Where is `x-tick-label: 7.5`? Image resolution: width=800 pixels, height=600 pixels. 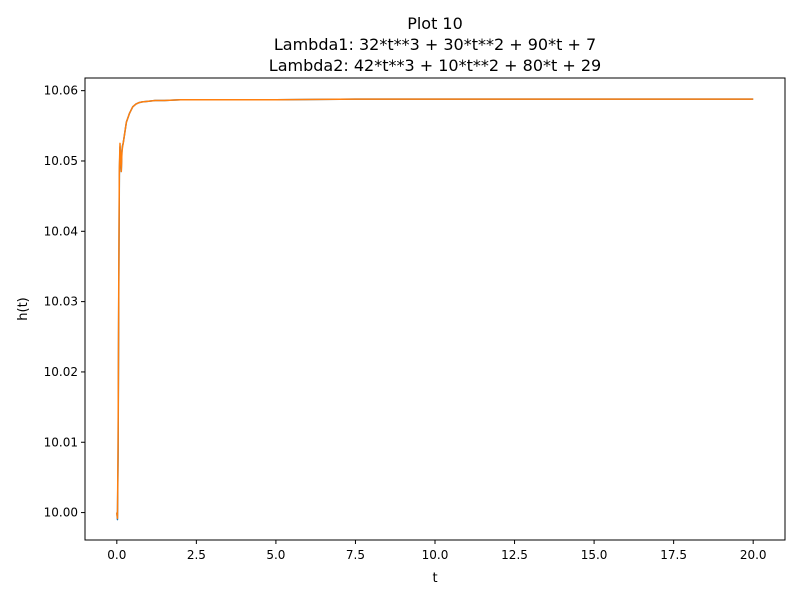 x-tick-label: 7.5 is located at coordinates (355, 555).